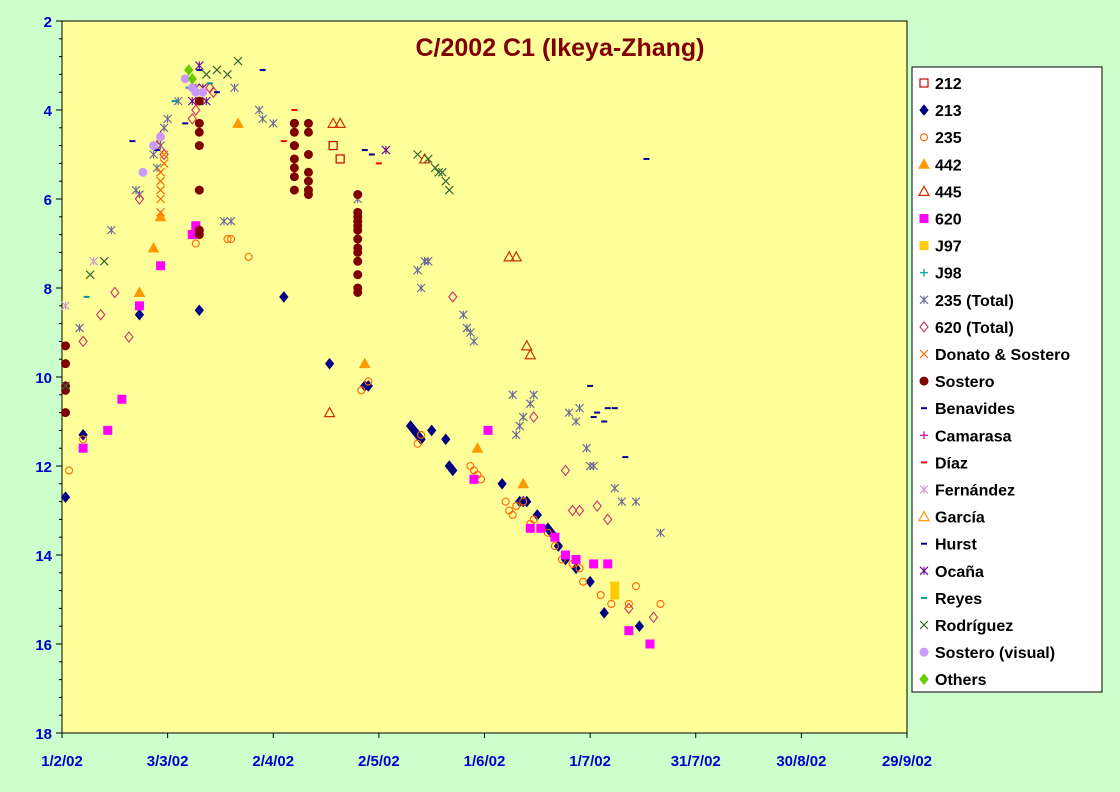 The height and width of the screenshot is (792, 1120). I want to click on y-tick-label: 10, so click(43, 378).